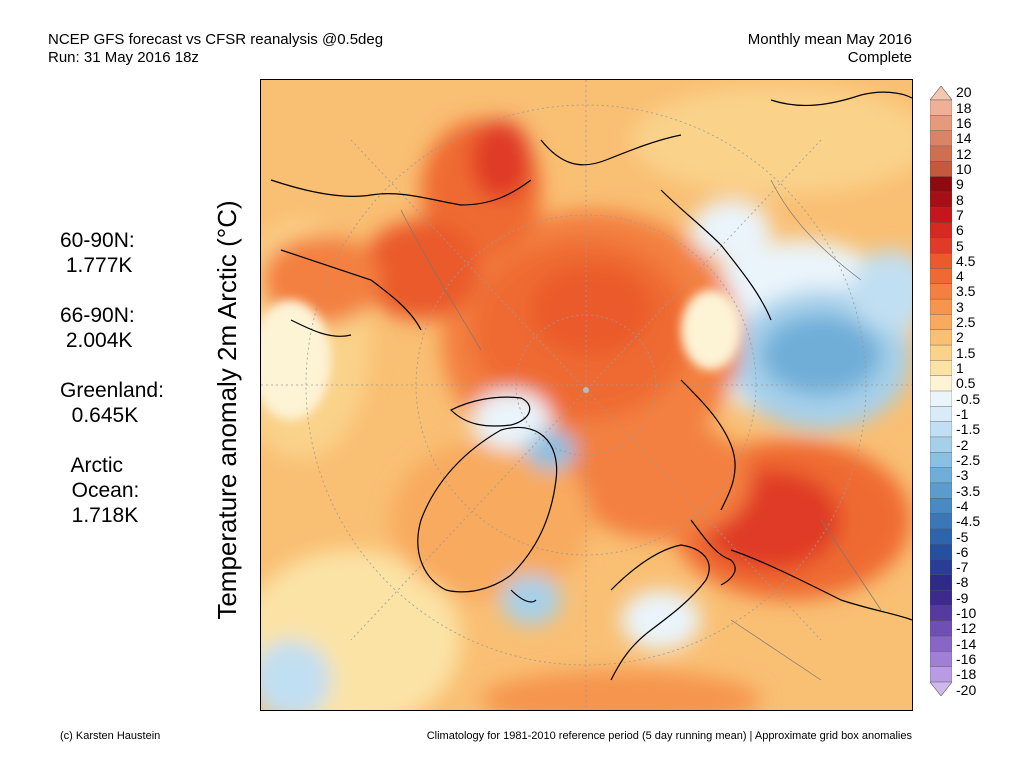 The height and width of the screenshot is (768, 1024). I want to click on stat-greenland: Greenland: 0.645K, so click(112, 403).